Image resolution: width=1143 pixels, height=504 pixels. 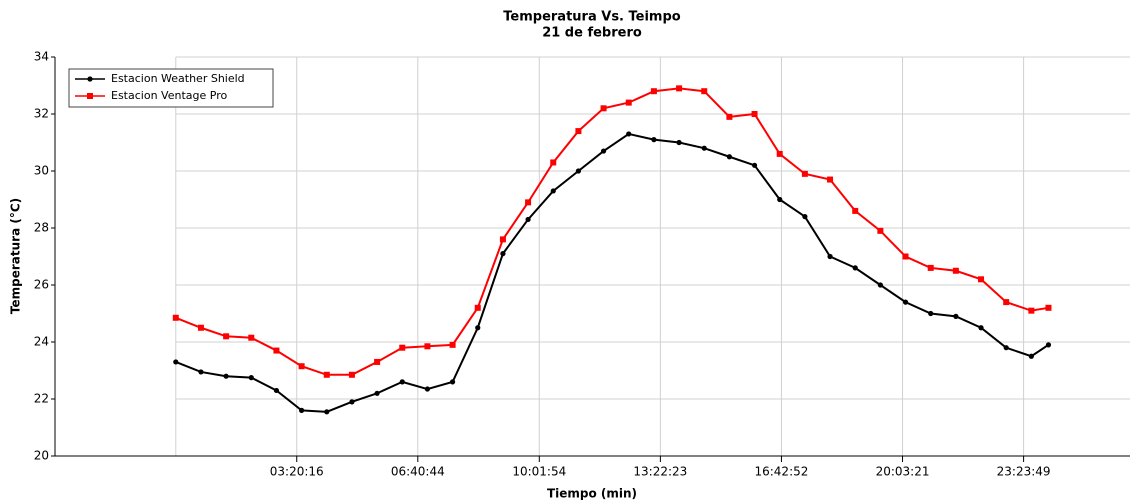 I want to click on y-tick-label: 22, so click(x=41, y=399).